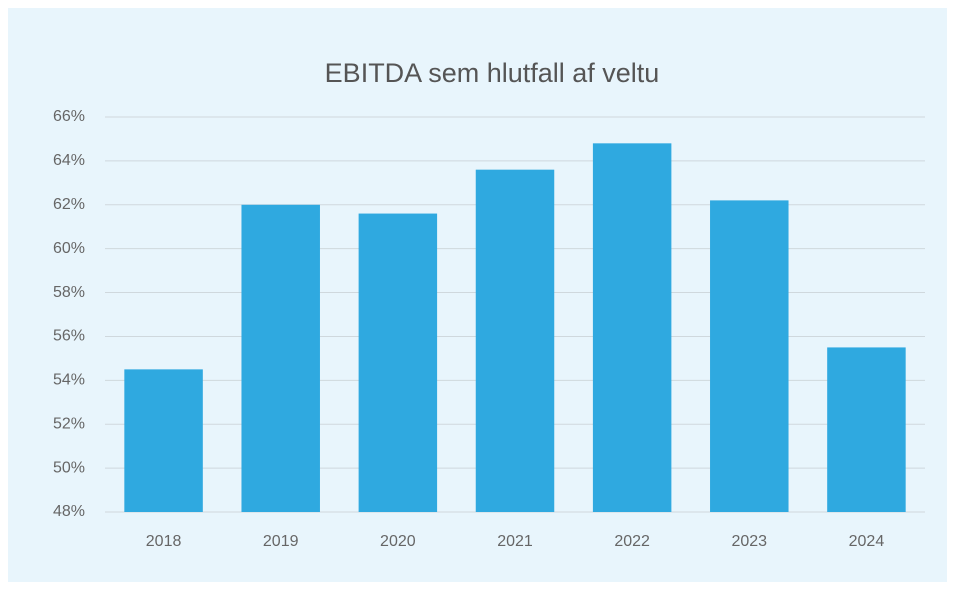 This screenshot has height=590, width=955. I want to click on y-tick-label: 60%, so click(69, 248).